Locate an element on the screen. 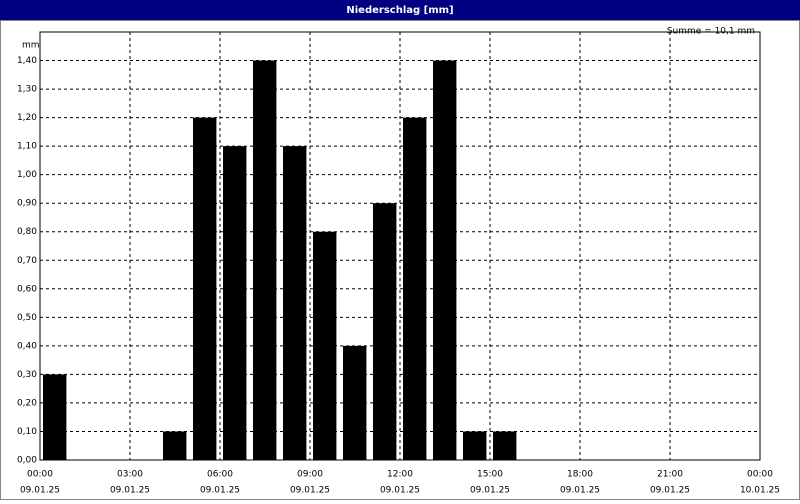 This screenshot has width=800, height=504. title-bar is located at coordinates (400, 10).